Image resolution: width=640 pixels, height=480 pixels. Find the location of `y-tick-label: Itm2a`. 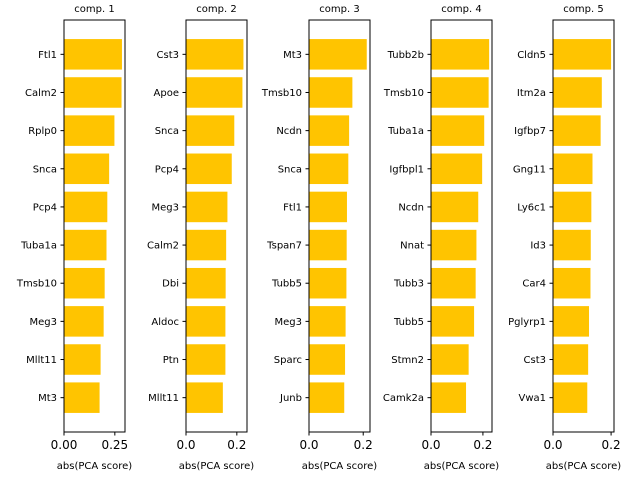

y-tick-label: Itm2a is located at coordinates (531, 93).